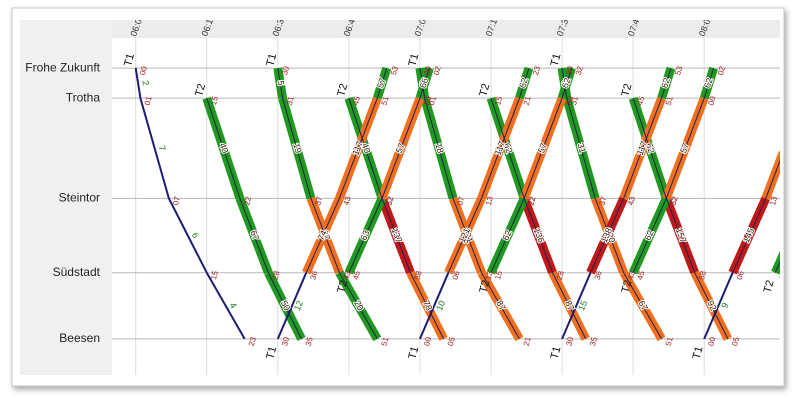 This screenshot has height=401, width=800. Describe the element at coordinates (79, 198) in the screenshot. I see `y-tick-label: Steintor` at that location.